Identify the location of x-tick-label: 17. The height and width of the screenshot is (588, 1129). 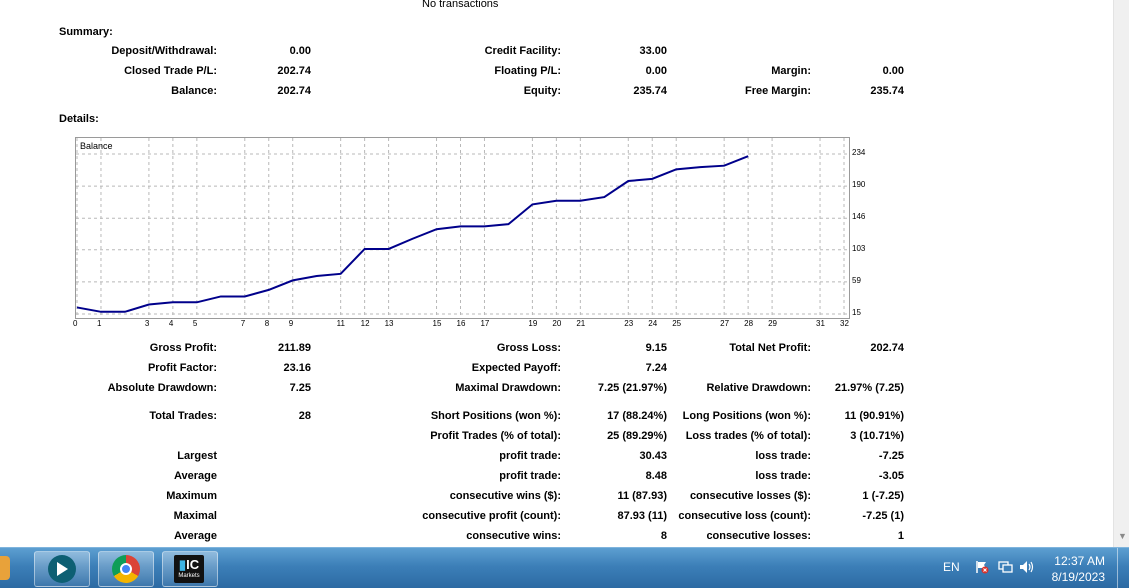
(485, 323).